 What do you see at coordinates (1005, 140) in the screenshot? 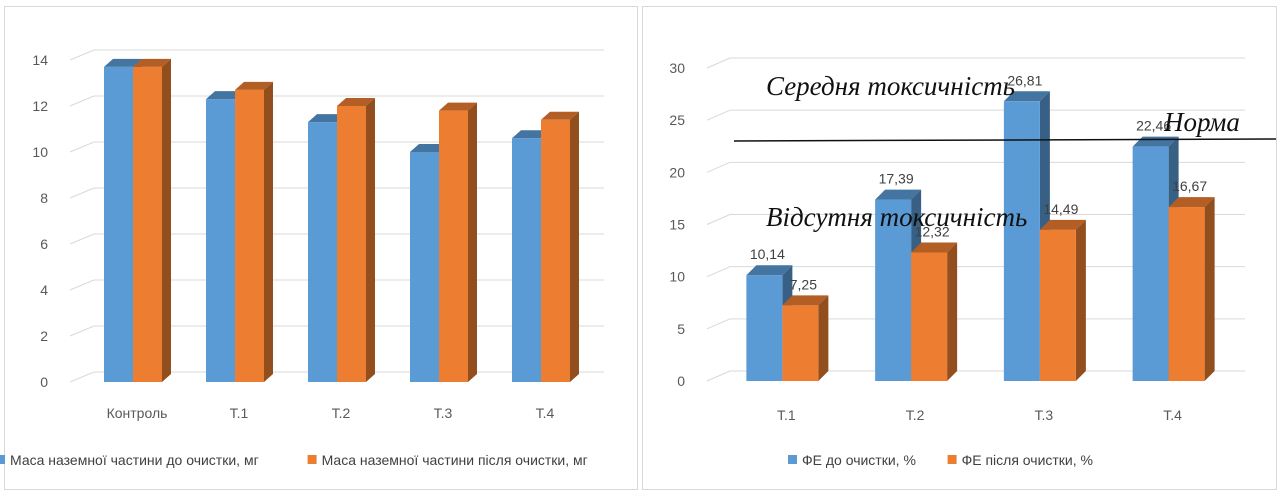
I see `norm-line` at bounding box center [1005, 140].